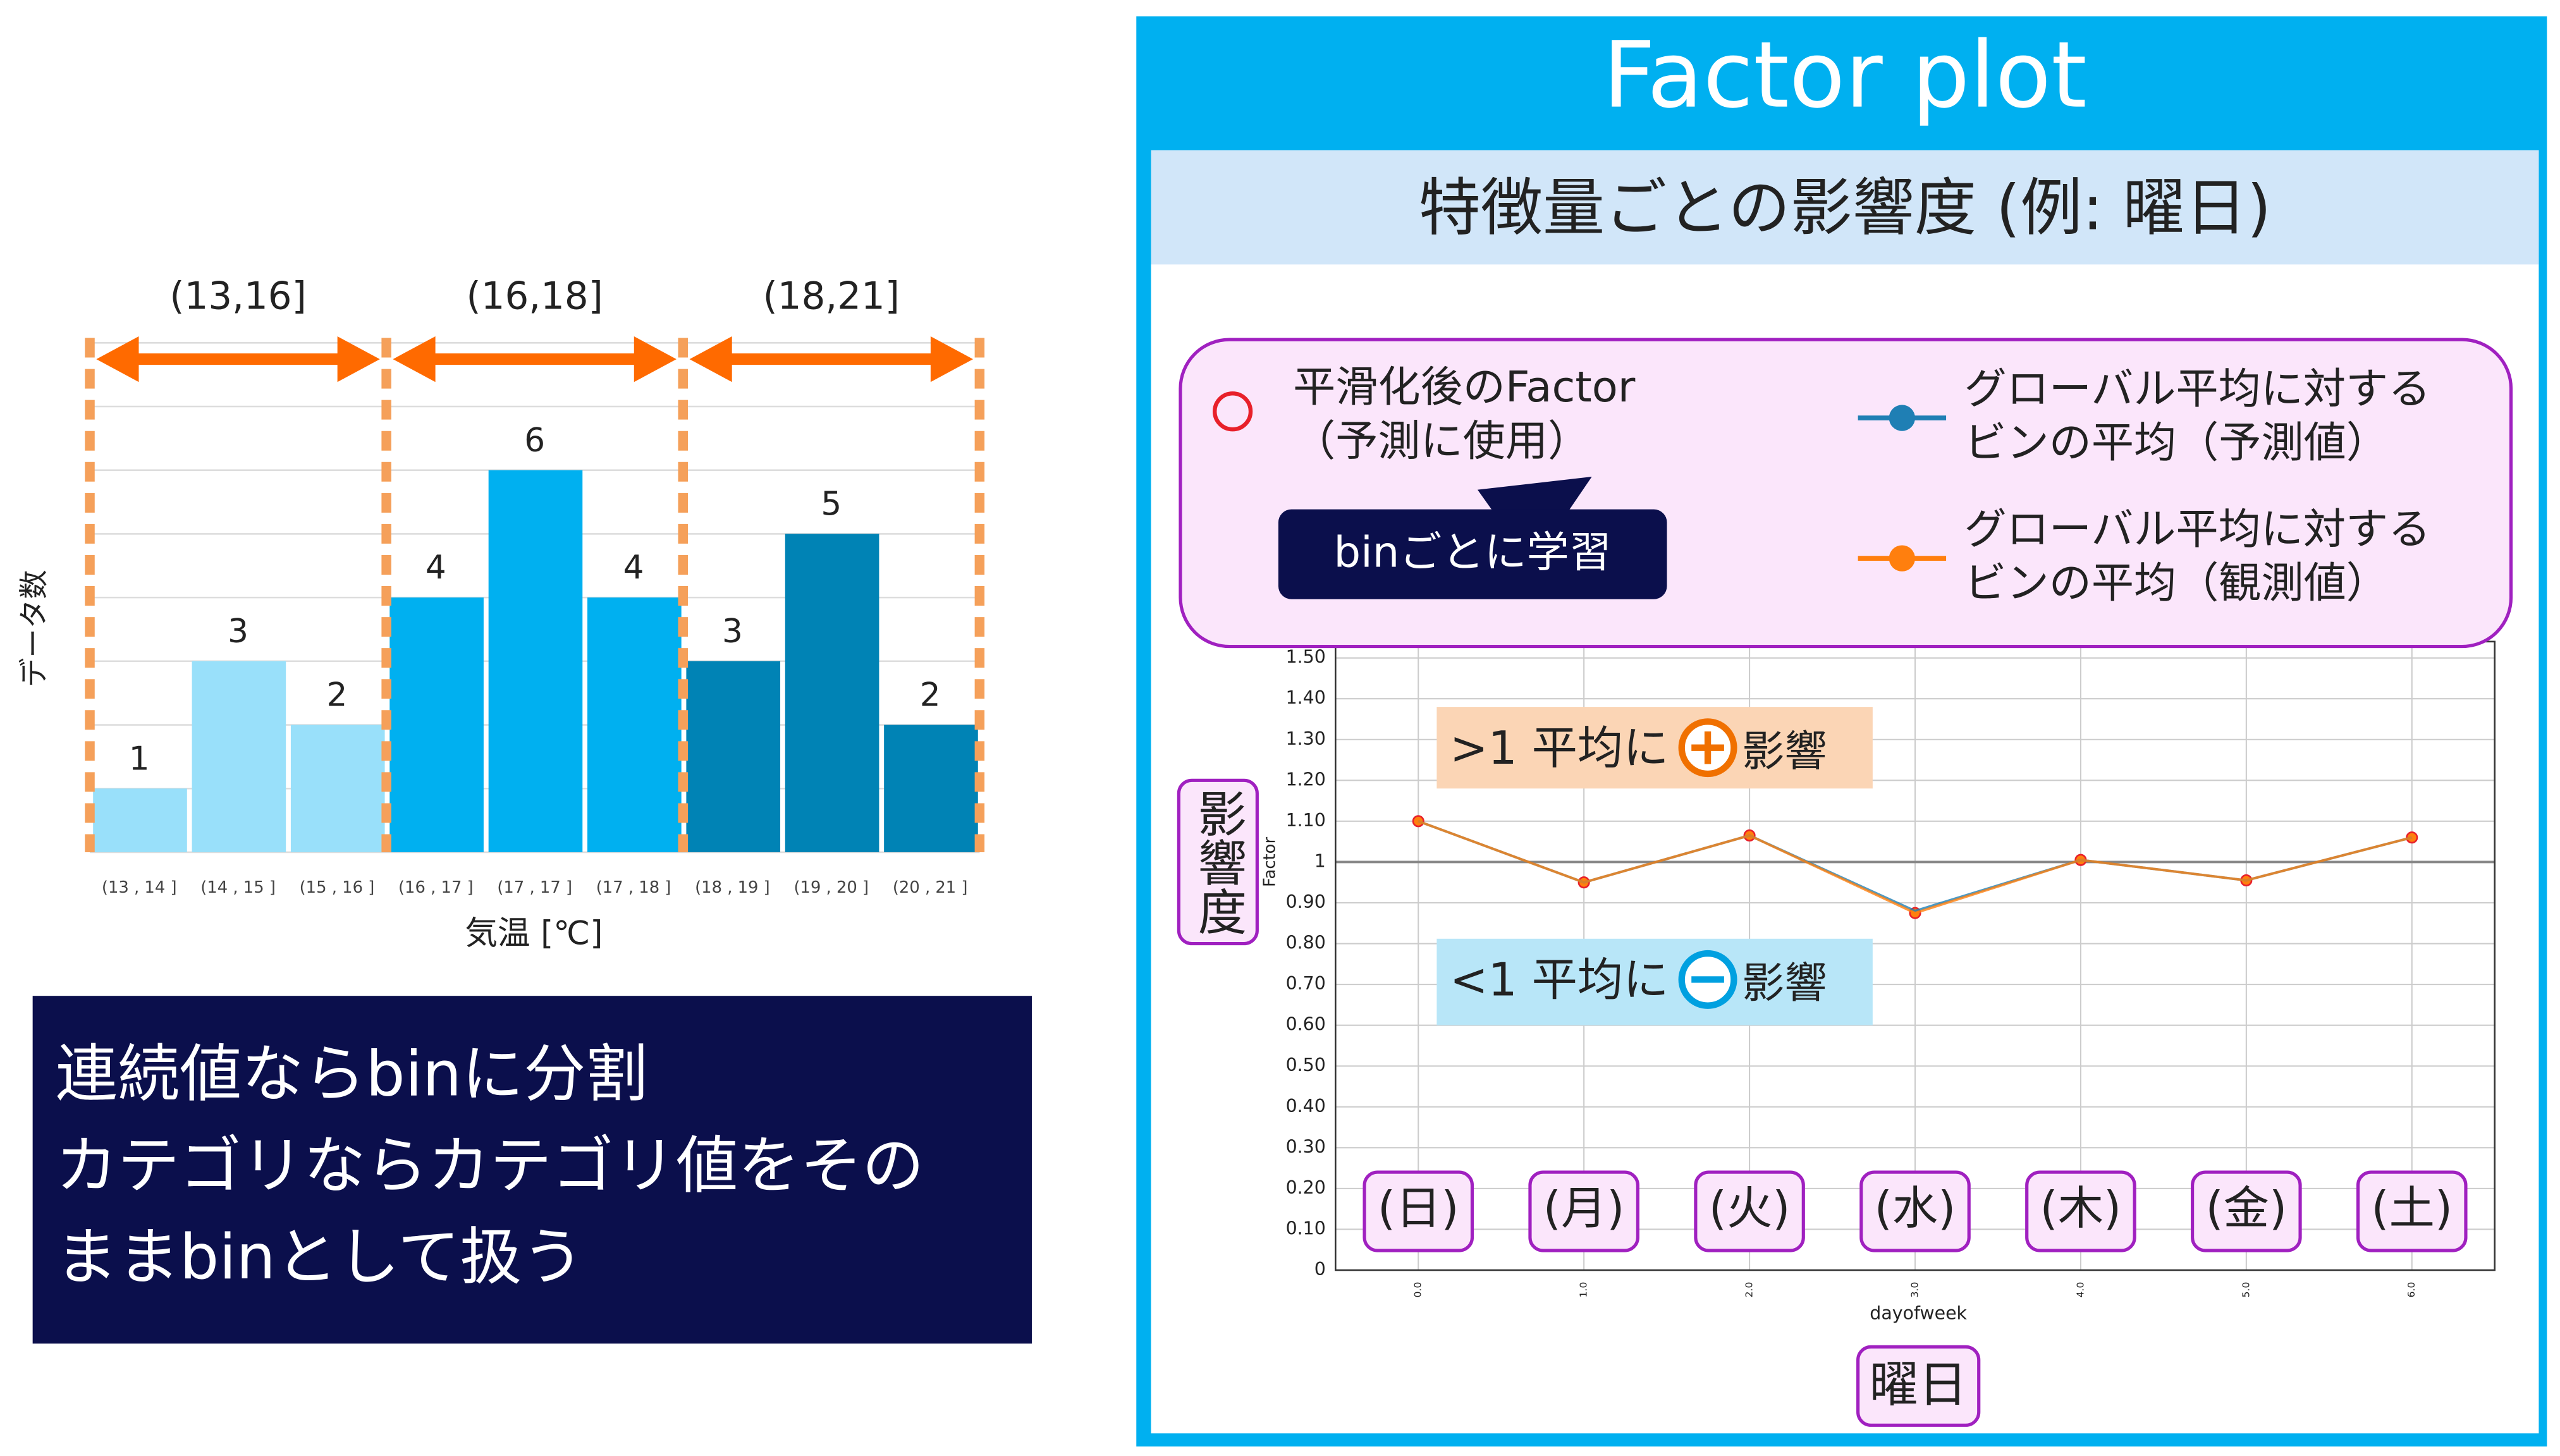 Image resolution: width=2560 pixels, height=1456 pixels. Describe the element at coordinates (633, 887) in the screenshot. I see `x-tick-label: (17 , 18 ]` at that location.